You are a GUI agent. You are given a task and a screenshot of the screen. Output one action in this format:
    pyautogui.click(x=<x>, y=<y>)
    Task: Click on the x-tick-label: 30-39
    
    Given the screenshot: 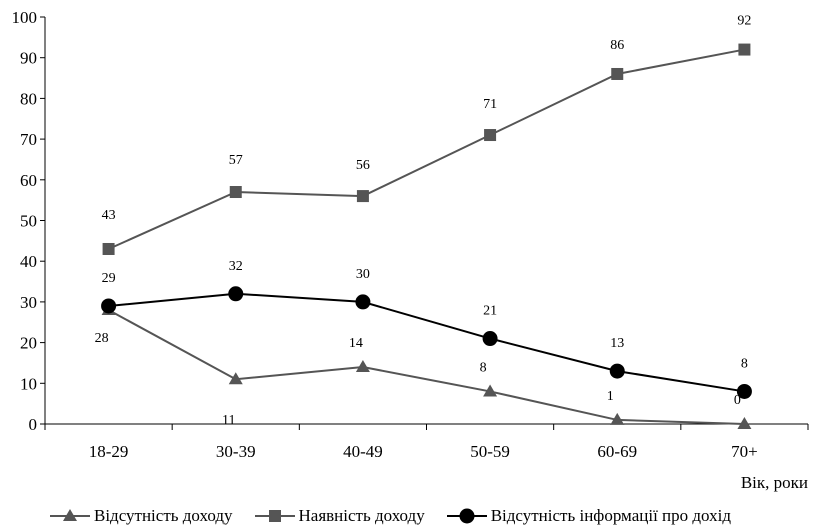 What is the action you would take?
    pyautogui.click(x=236, y=451)
    